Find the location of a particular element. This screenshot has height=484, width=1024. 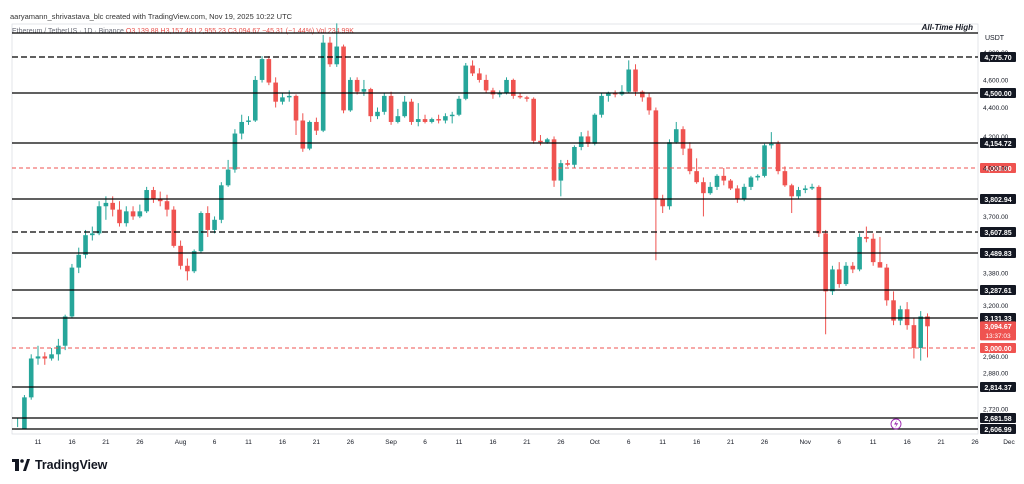

date-tick-label: Nov is located at coordinates (805, 442).